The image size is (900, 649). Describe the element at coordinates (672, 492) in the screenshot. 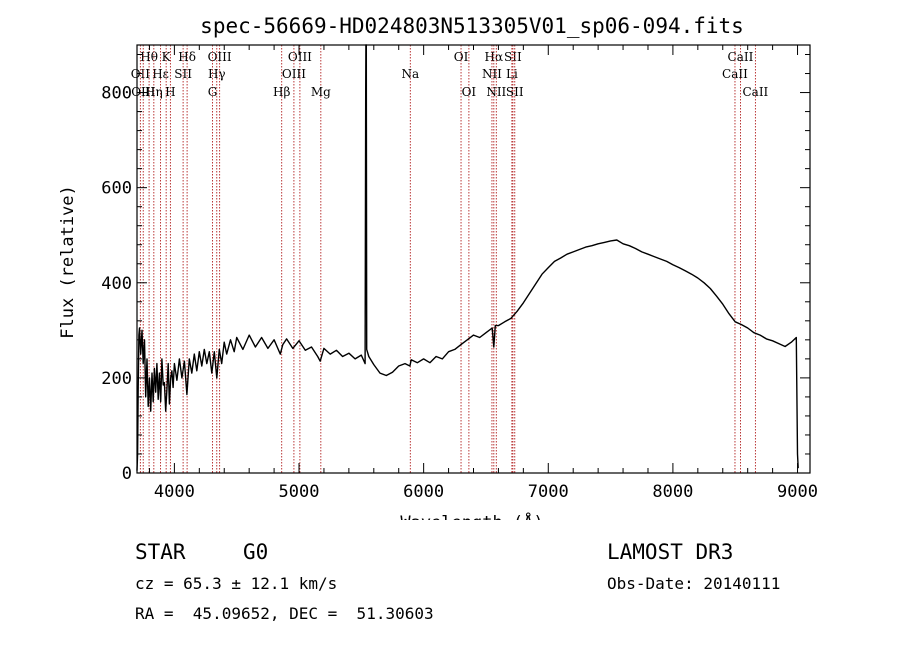

I see `x-tick-label: 8000` at that location.